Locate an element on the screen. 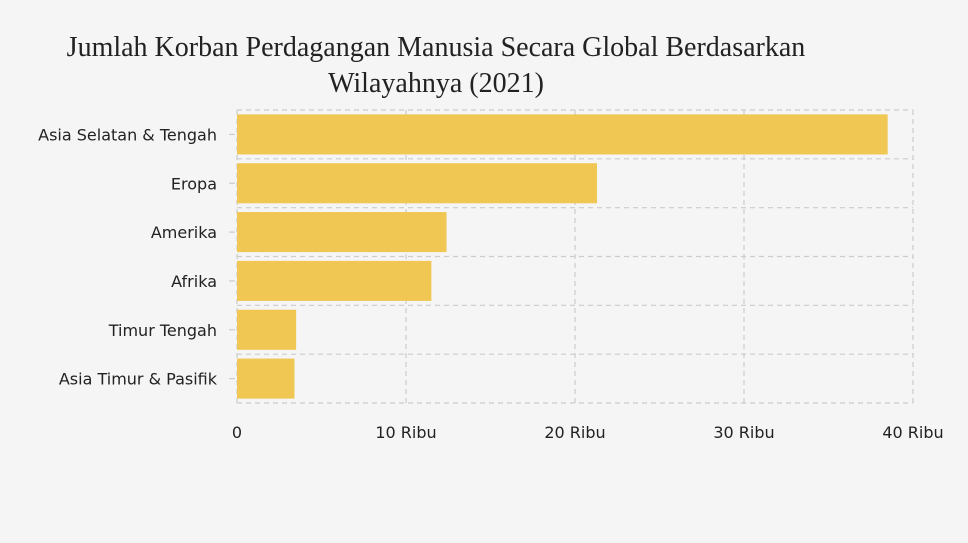 The image size is (968, 543). x-tick-label: 30 Ribu is located at coordinates (743, 432).